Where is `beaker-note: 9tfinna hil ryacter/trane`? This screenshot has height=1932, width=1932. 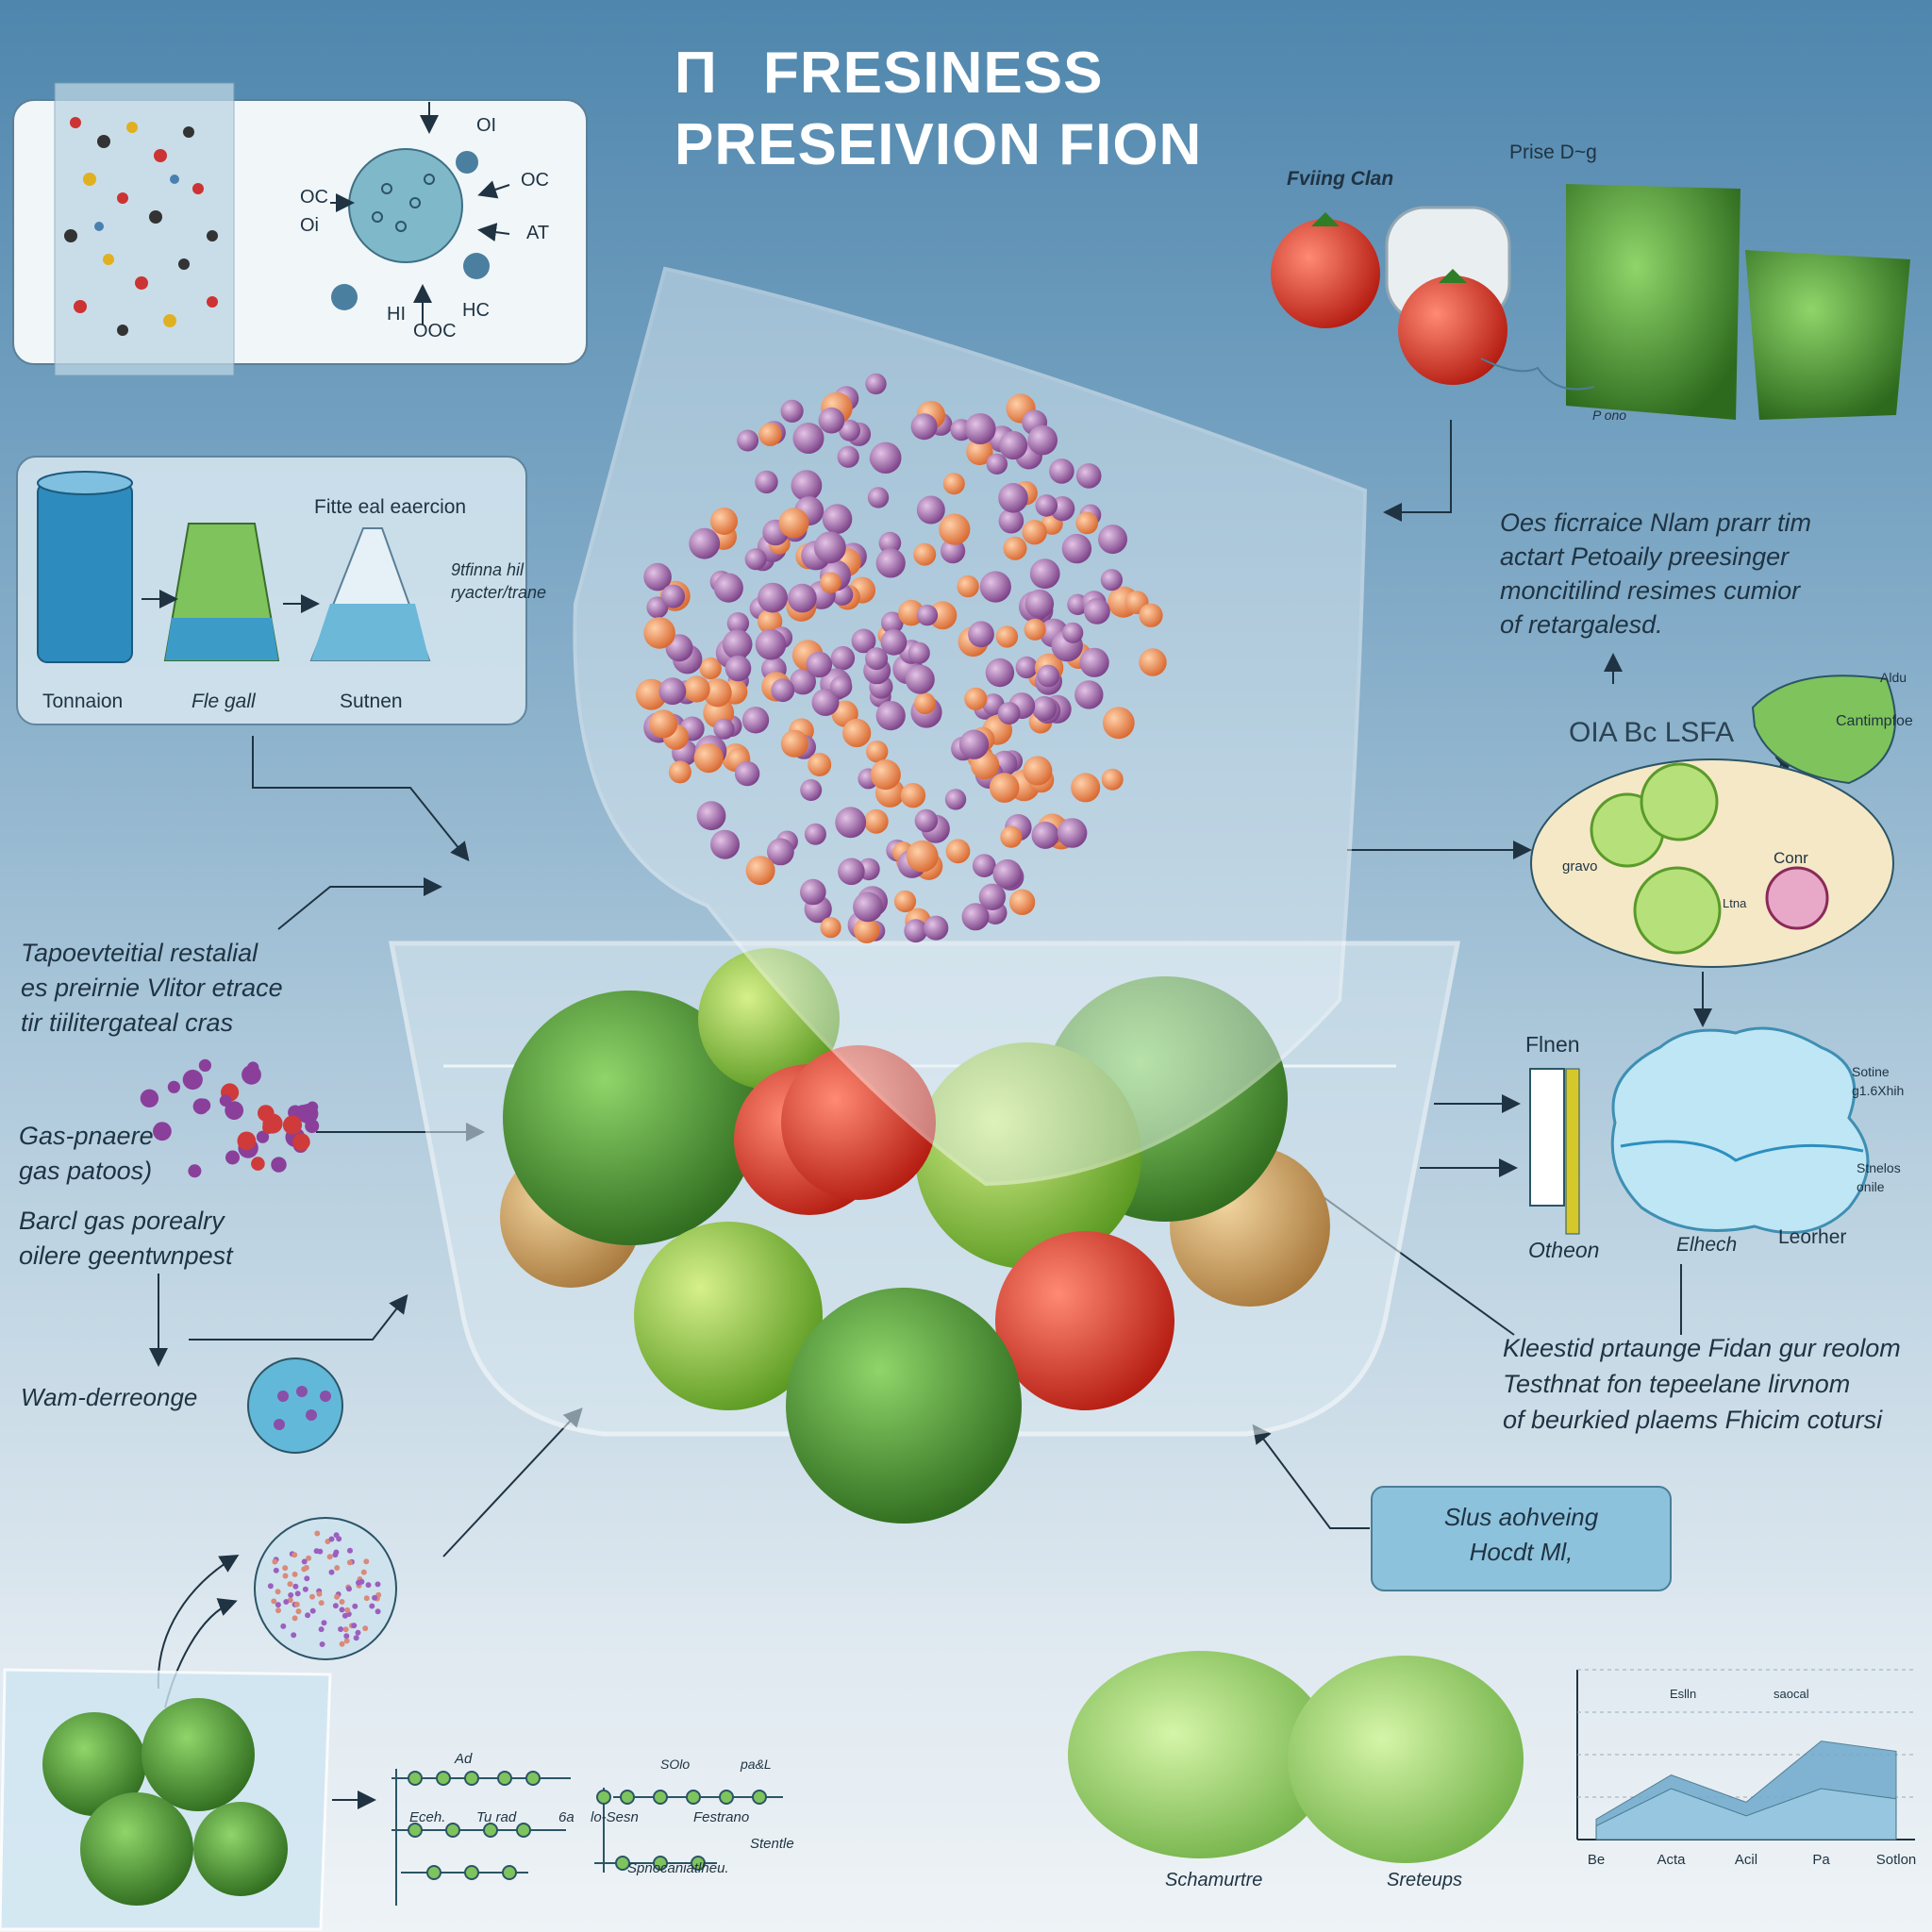
beaker-note: 9tfinna hil ryacter/trane is located at coordinates (499, 581).